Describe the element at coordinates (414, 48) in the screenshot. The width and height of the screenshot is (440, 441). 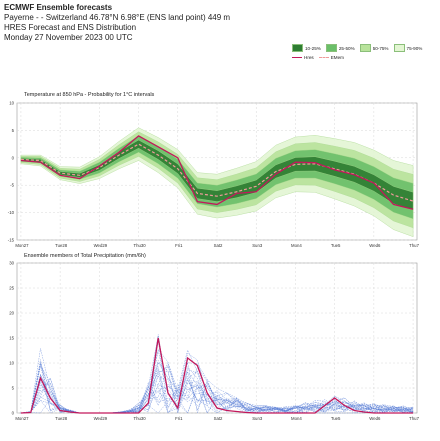
I see `legend-label: 75-90%` at that location.